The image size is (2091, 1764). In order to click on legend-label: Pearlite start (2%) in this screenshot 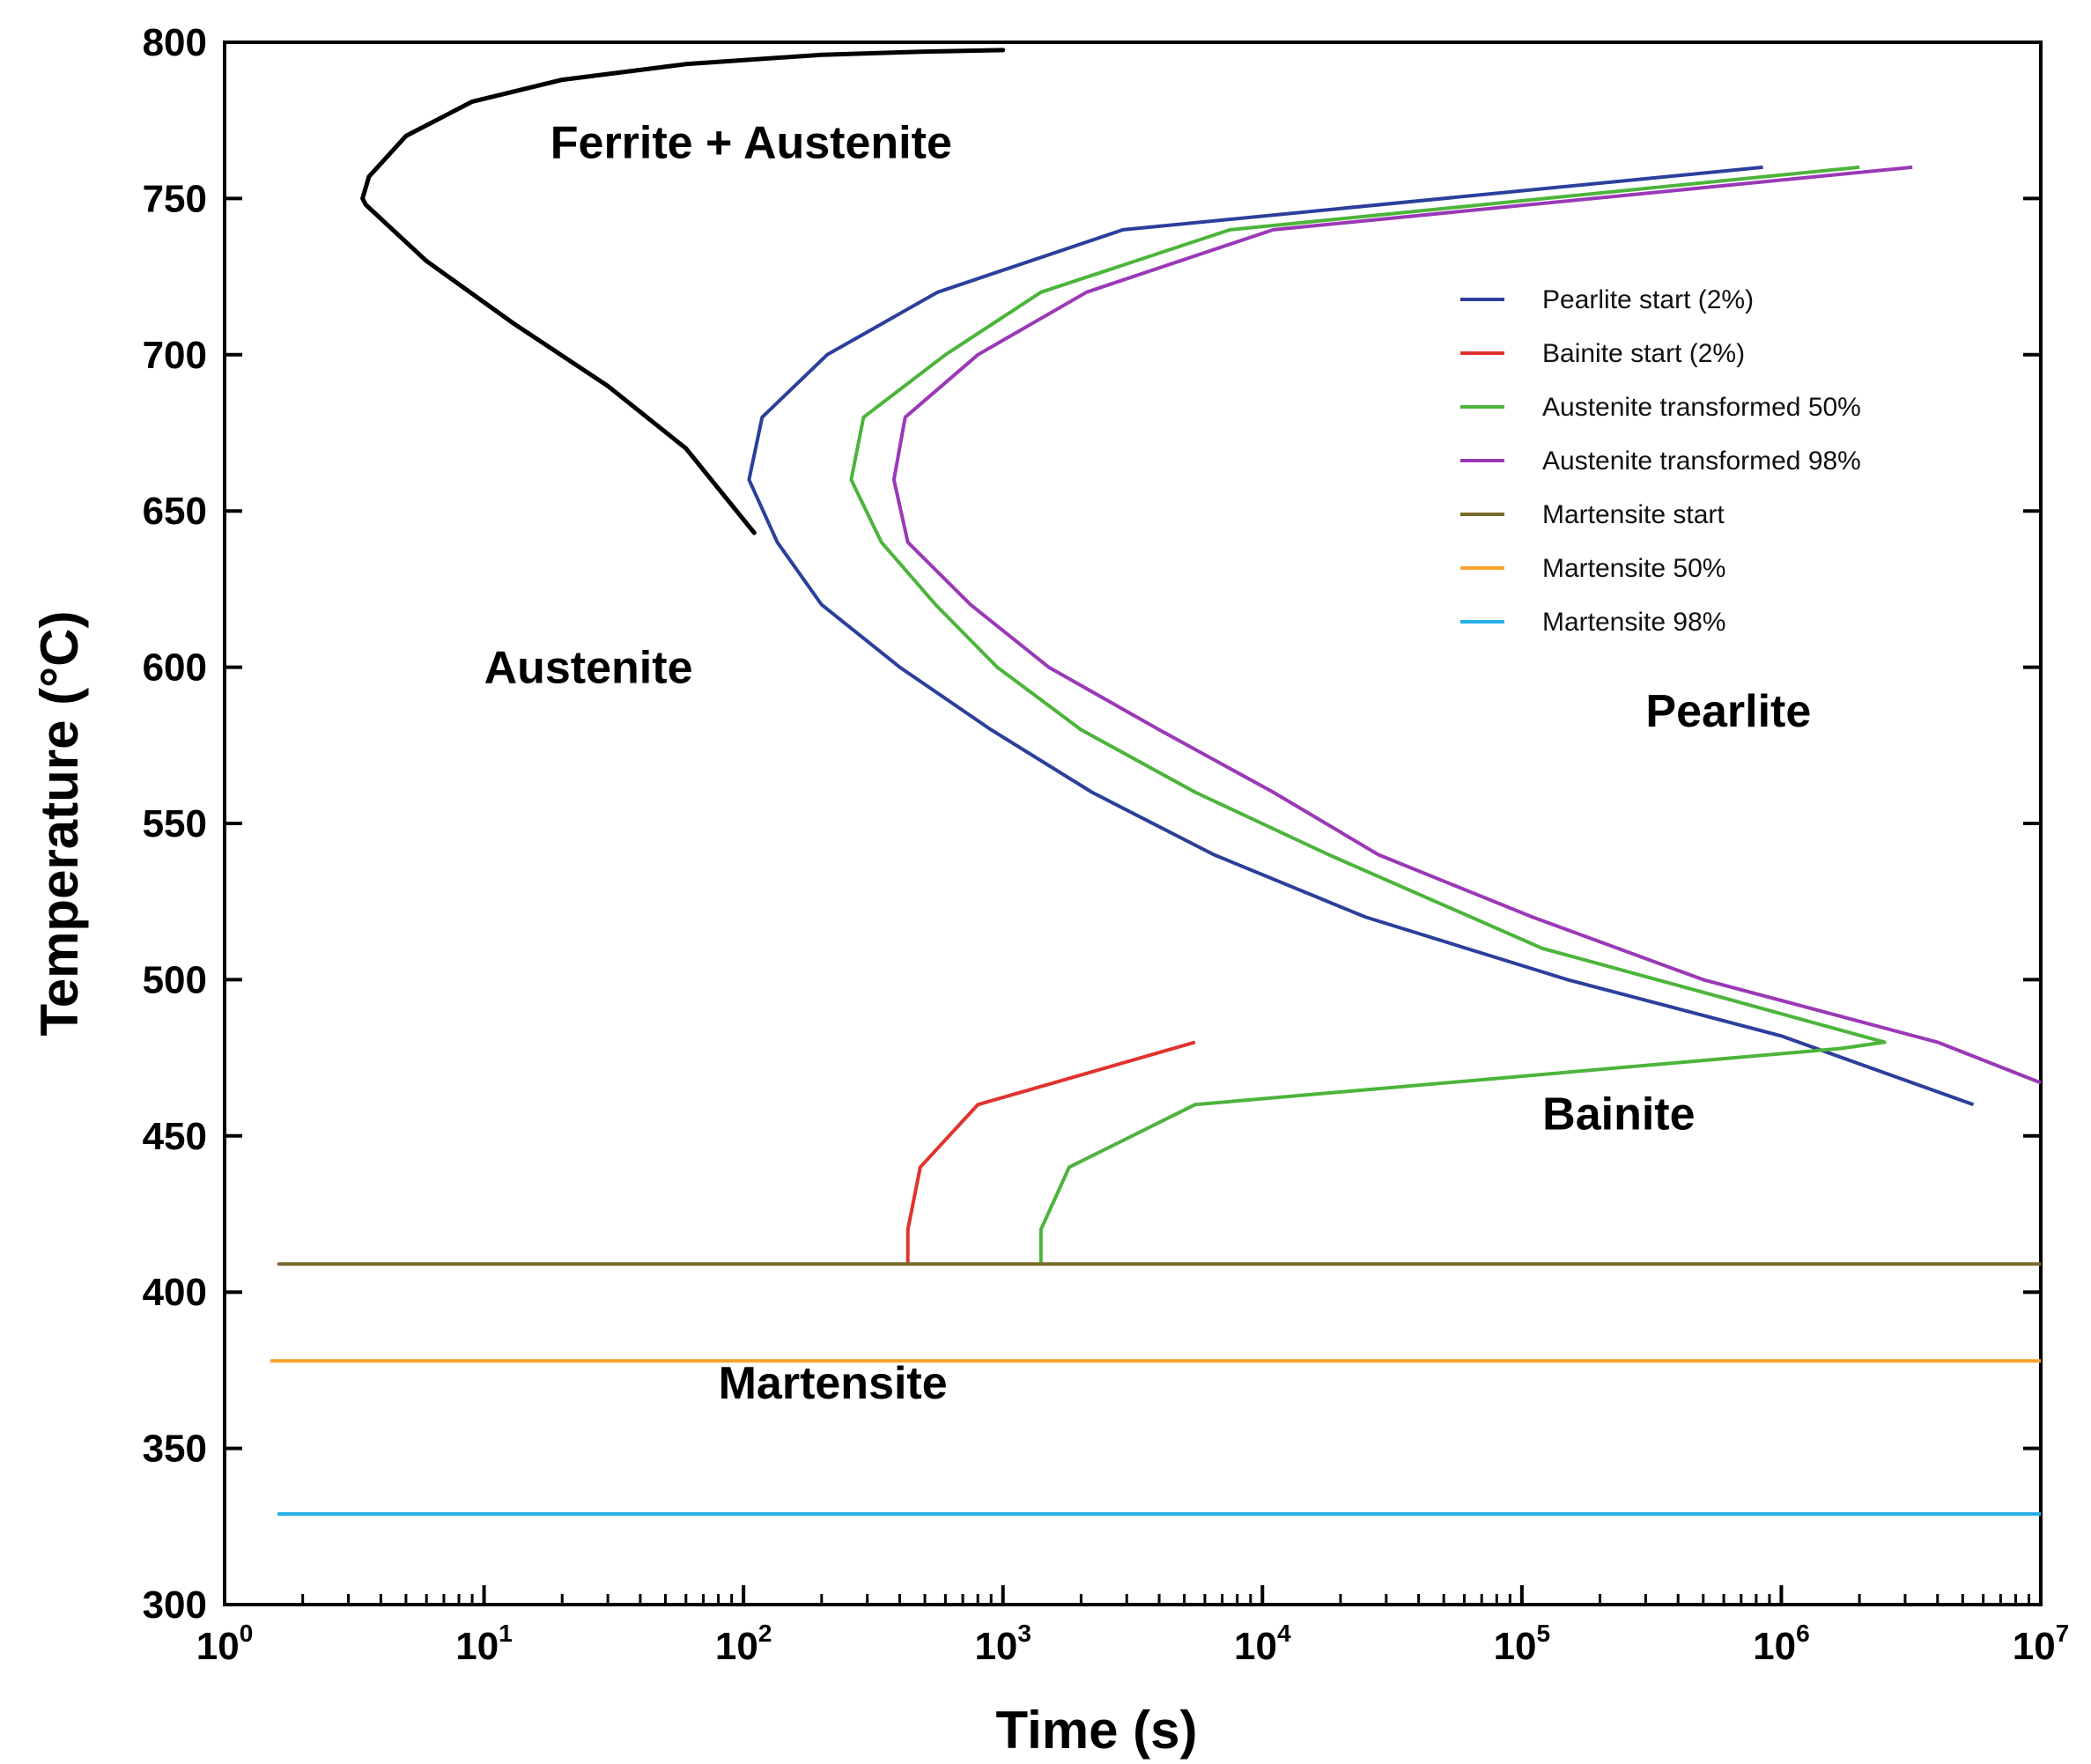, I will do `click(1648, 299)`.